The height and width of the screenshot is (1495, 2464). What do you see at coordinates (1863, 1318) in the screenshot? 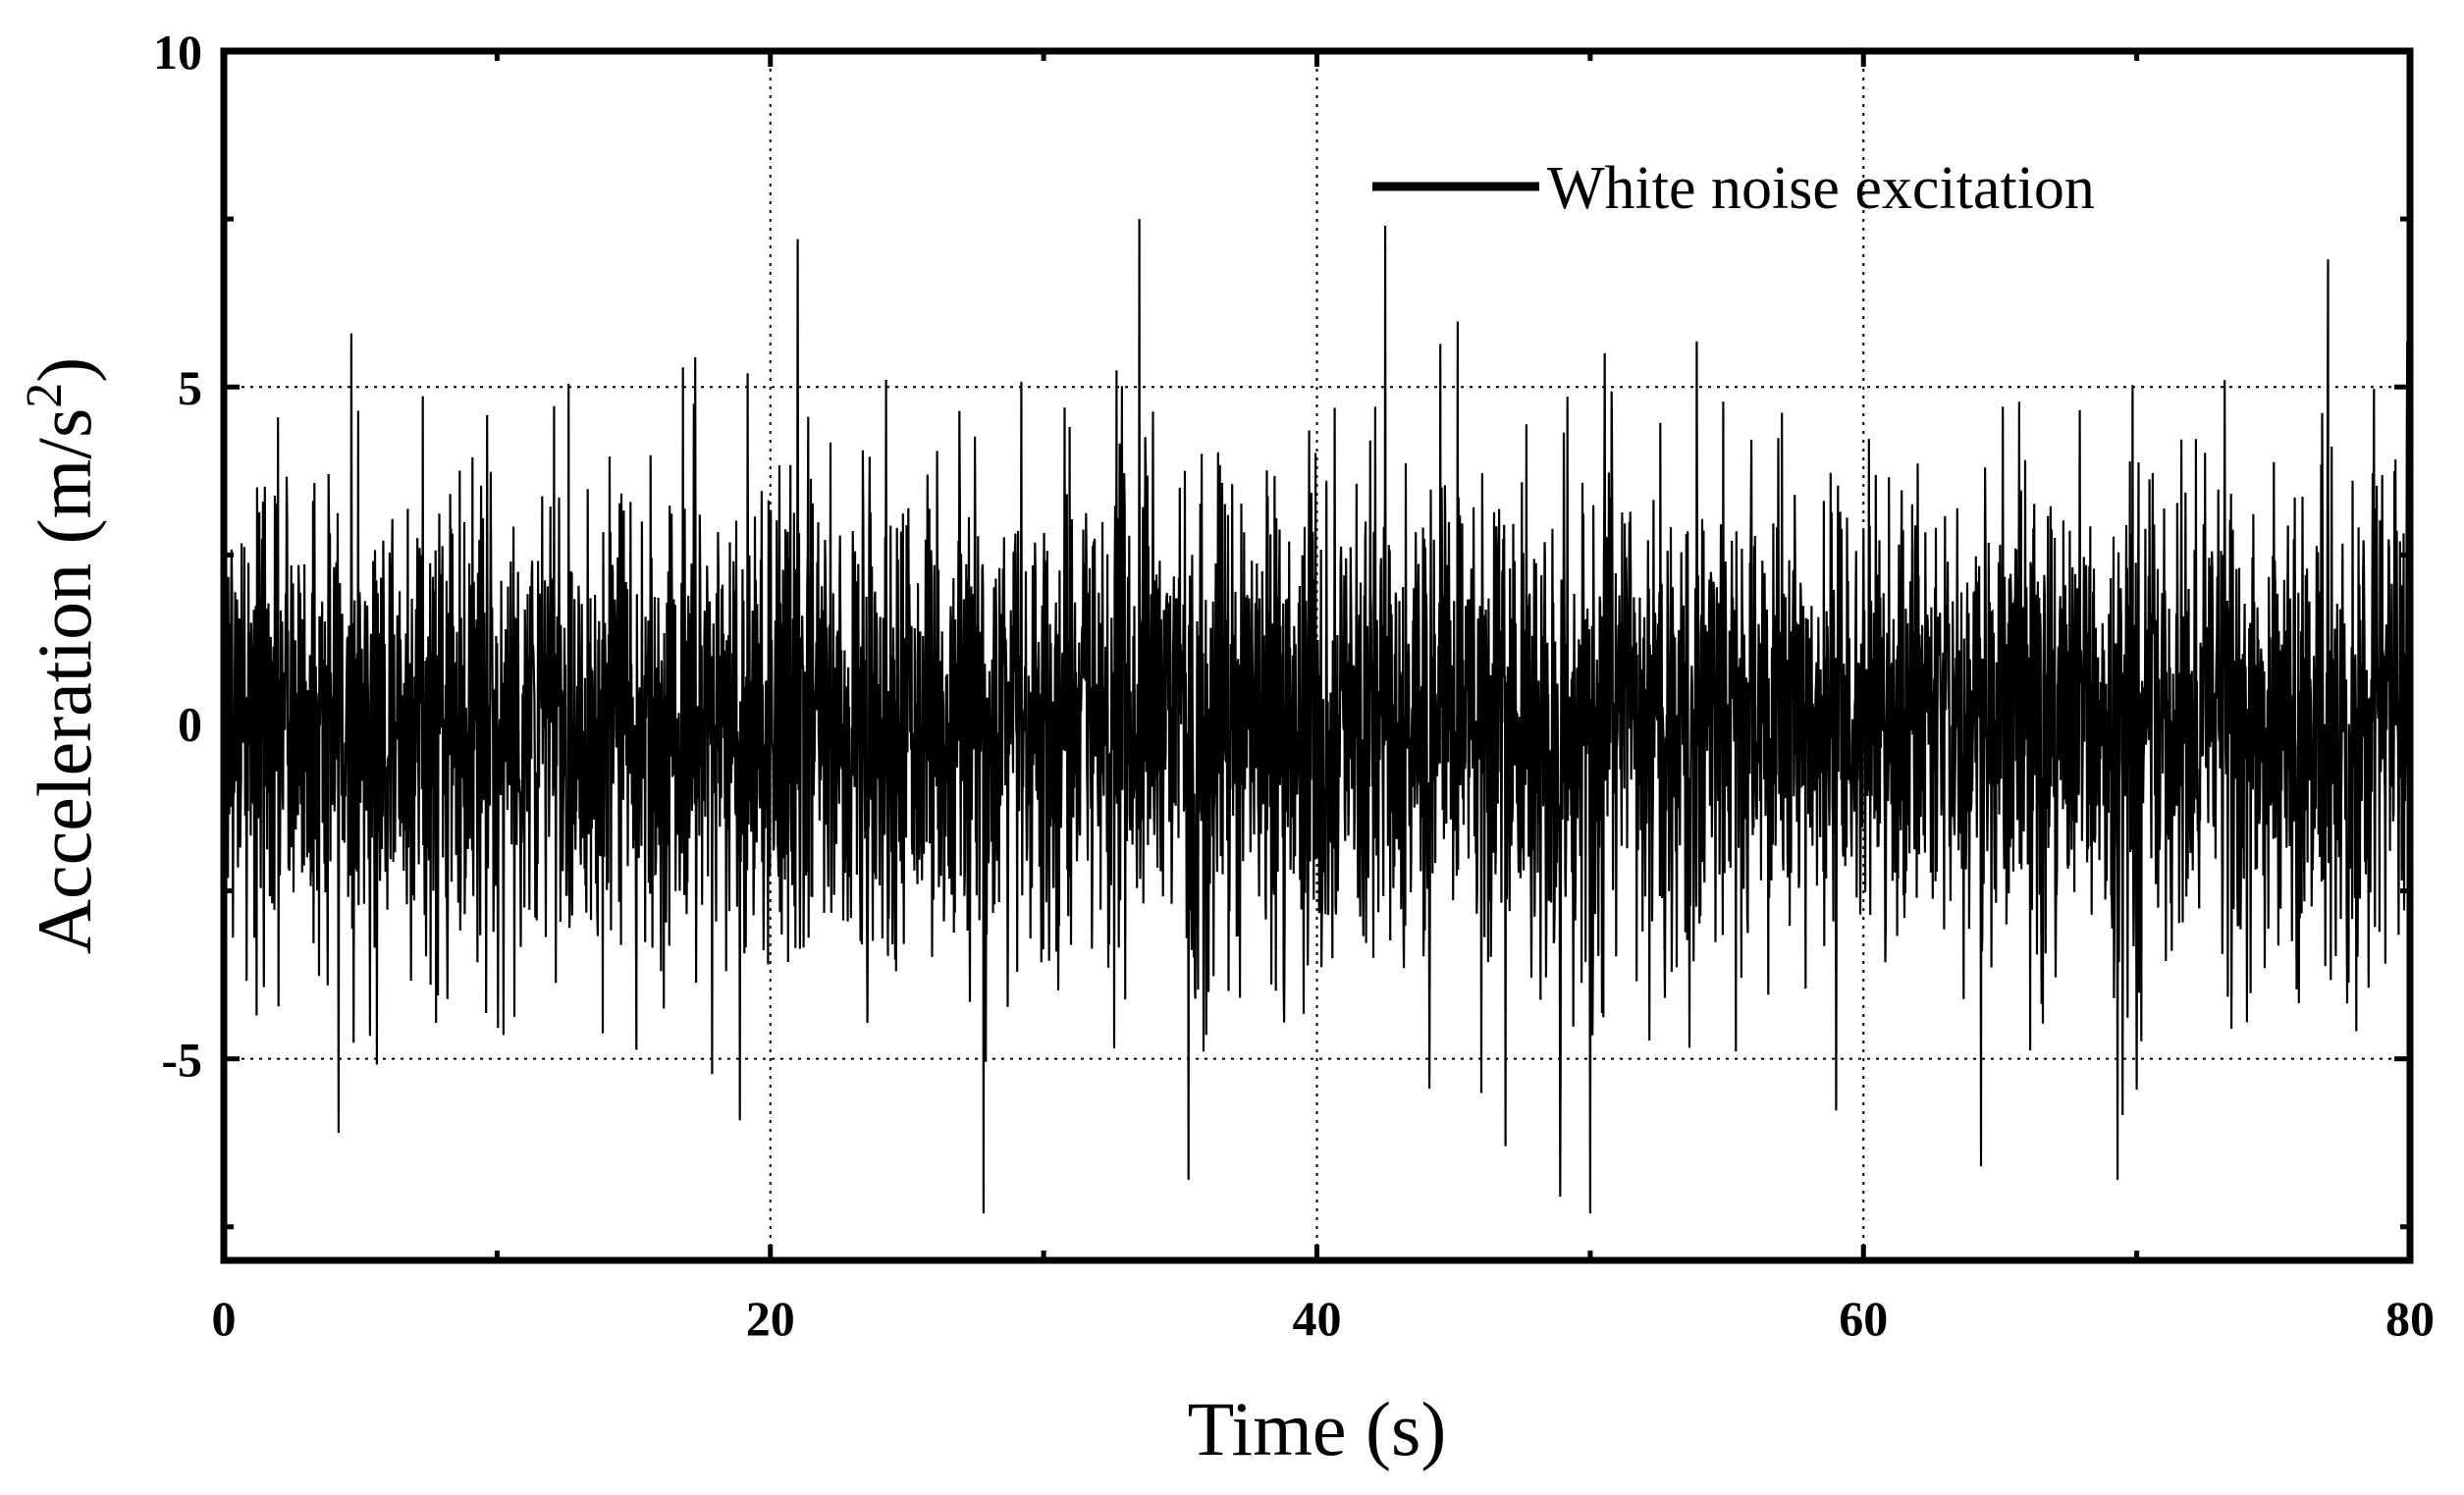
I see `x-tick-label: 60` at bounding box center [1863, 1318].